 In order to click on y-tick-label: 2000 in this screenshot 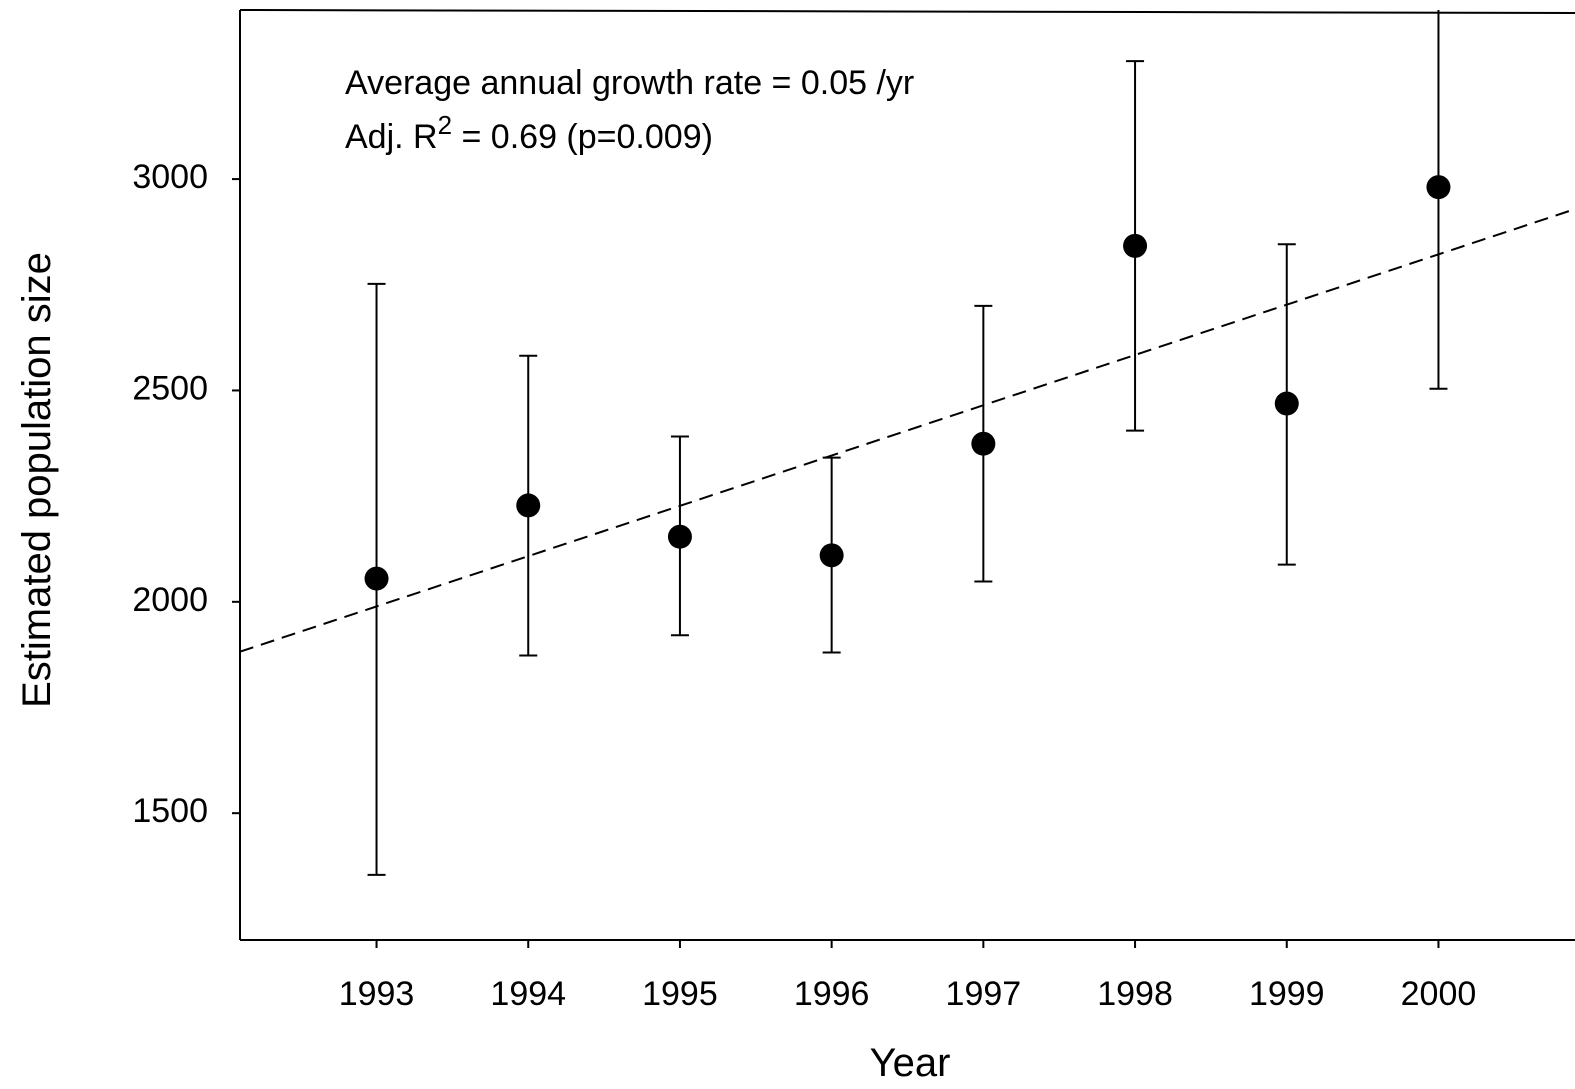, I will do `click(170, 600)`.